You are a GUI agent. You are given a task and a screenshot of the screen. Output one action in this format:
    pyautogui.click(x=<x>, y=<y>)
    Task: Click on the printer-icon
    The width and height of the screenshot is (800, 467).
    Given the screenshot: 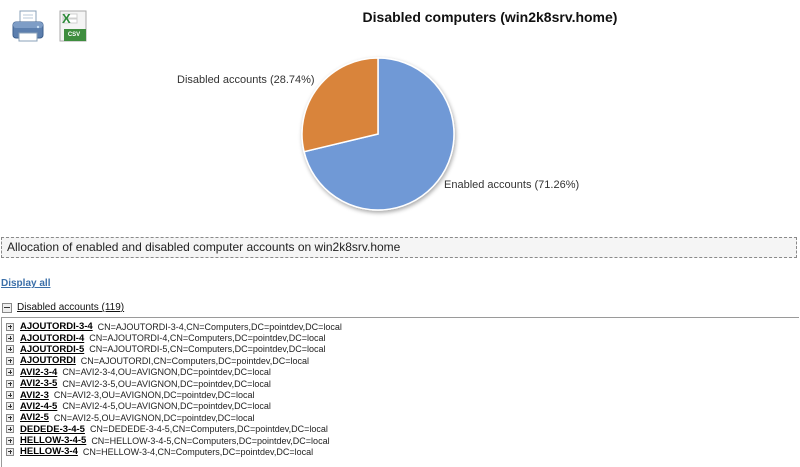 What is the action you would take?
    pyautogui.click(x=28, y=26)
    